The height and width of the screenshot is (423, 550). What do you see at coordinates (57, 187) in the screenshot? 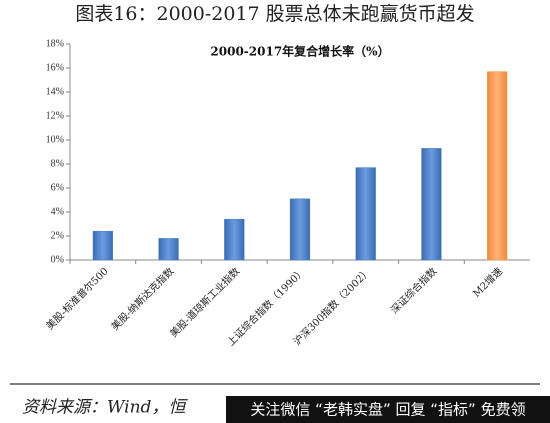
I see `y-tick-label: 6%` at bounding box center [57, 187].